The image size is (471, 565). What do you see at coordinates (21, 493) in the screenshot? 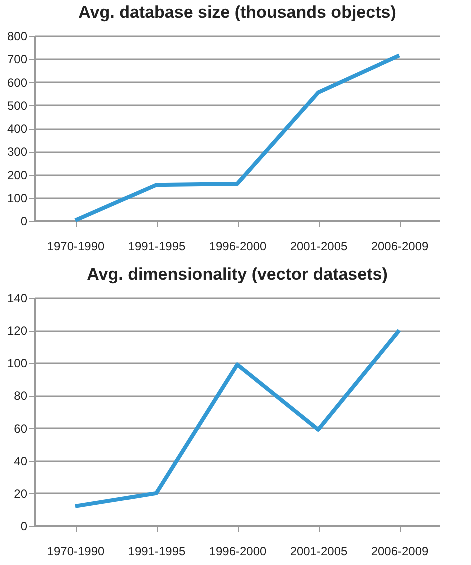
I see `y-tick-label: 20` at bounding box center [21, 493].